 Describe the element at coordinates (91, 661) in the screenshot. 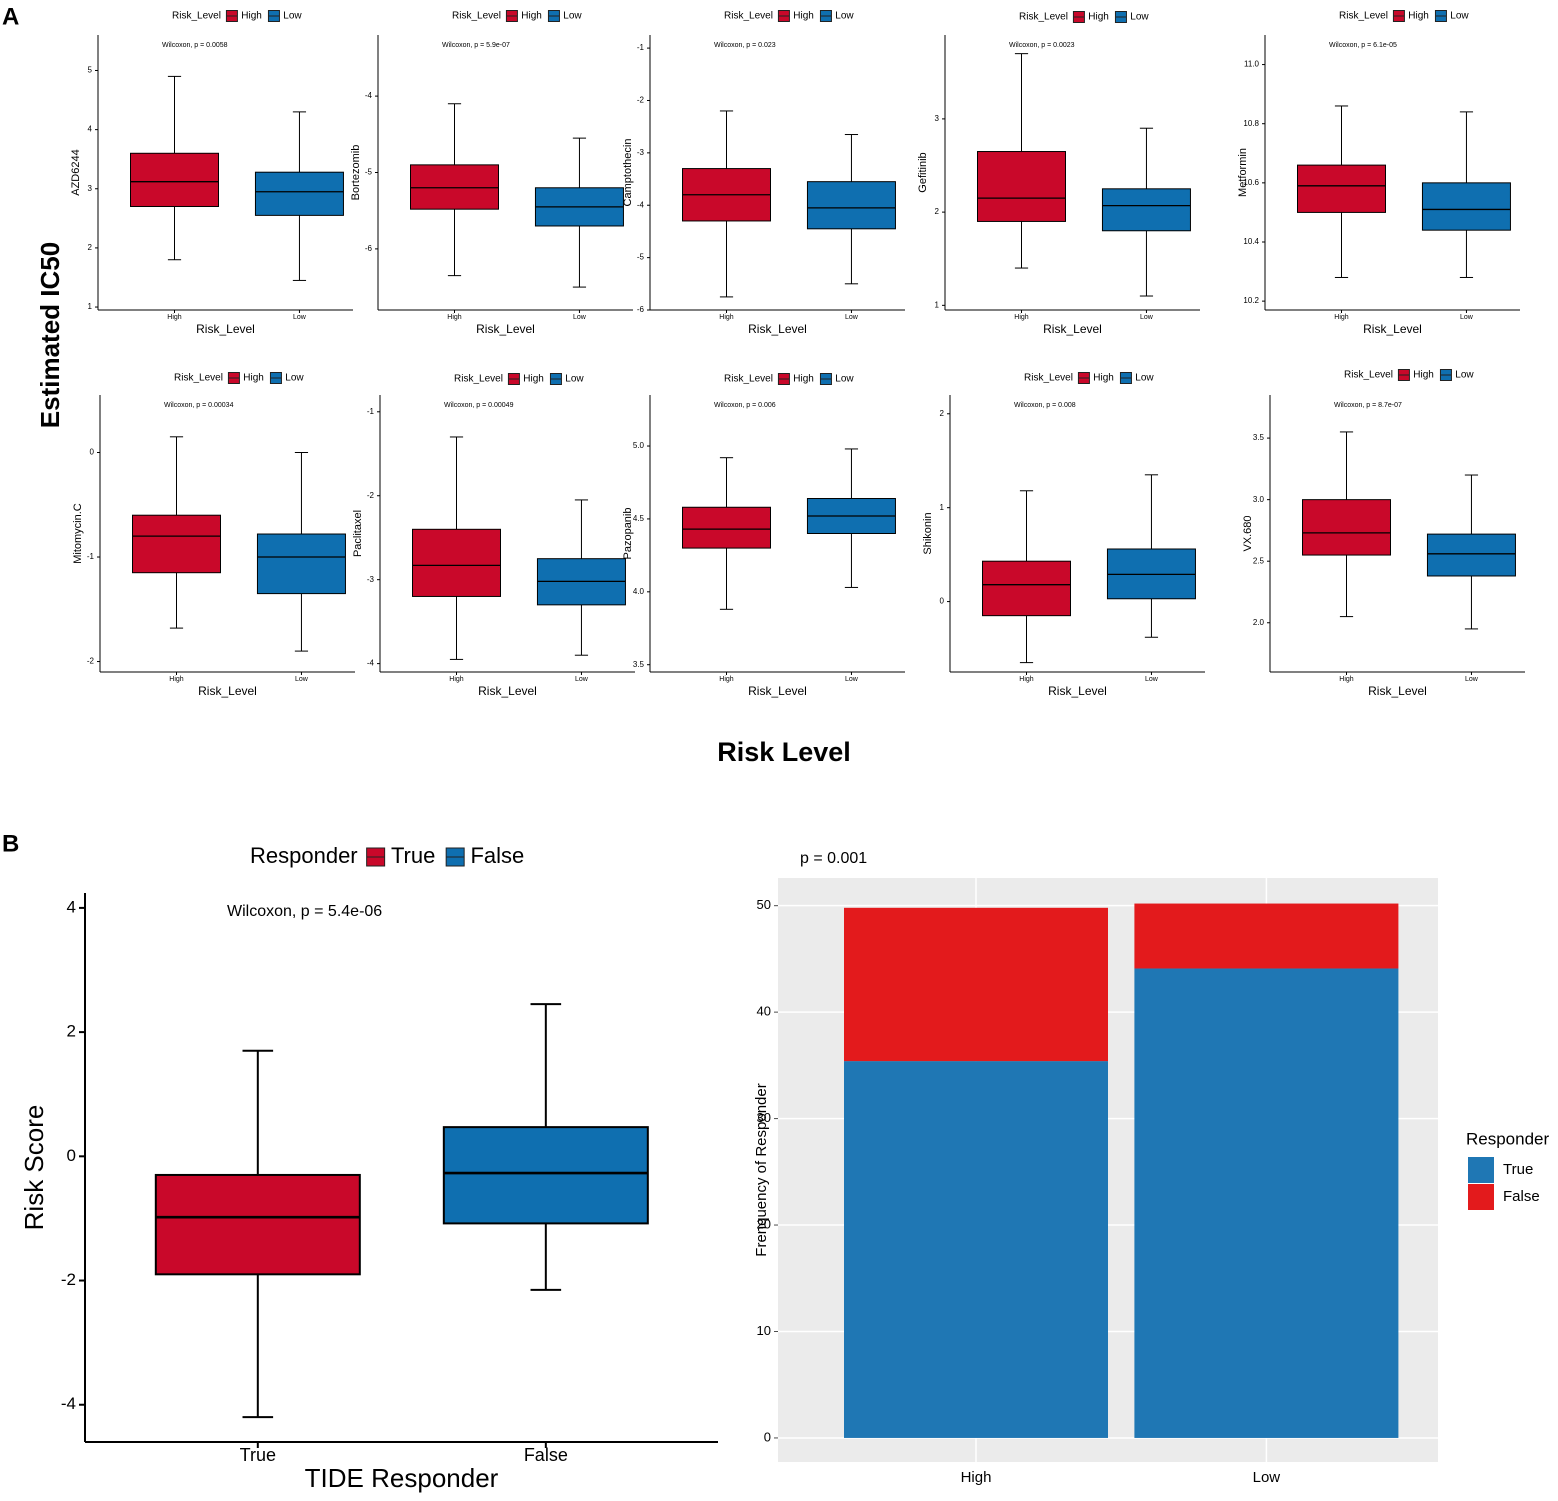

I see `y-tick-label: -2` at that location.